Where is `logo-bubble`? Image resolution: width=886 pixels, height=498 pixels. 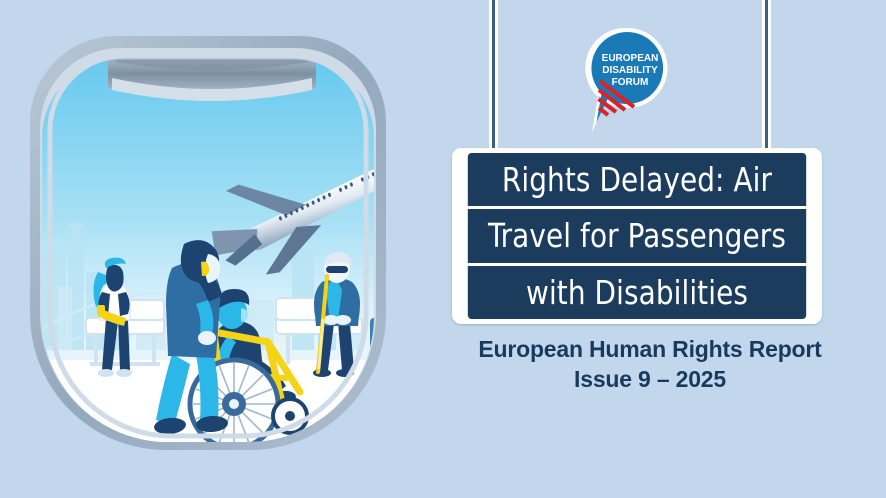 logo-bubble is located at coordinates (627, 77).